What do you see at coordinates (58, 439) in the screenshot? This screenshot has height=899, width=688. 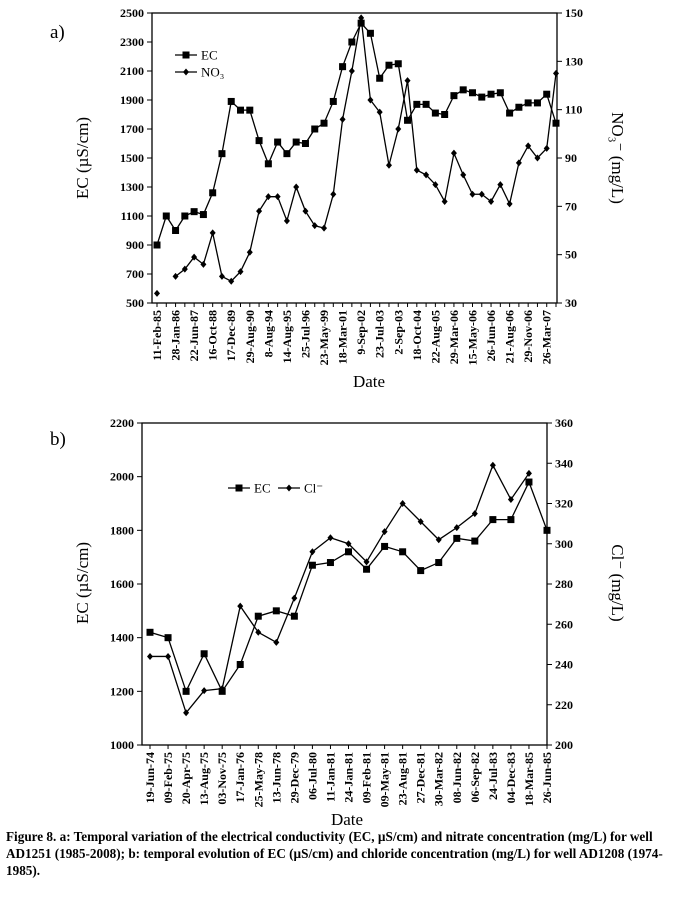 I see `panel-label: b)` at bounding box center [58, 439].